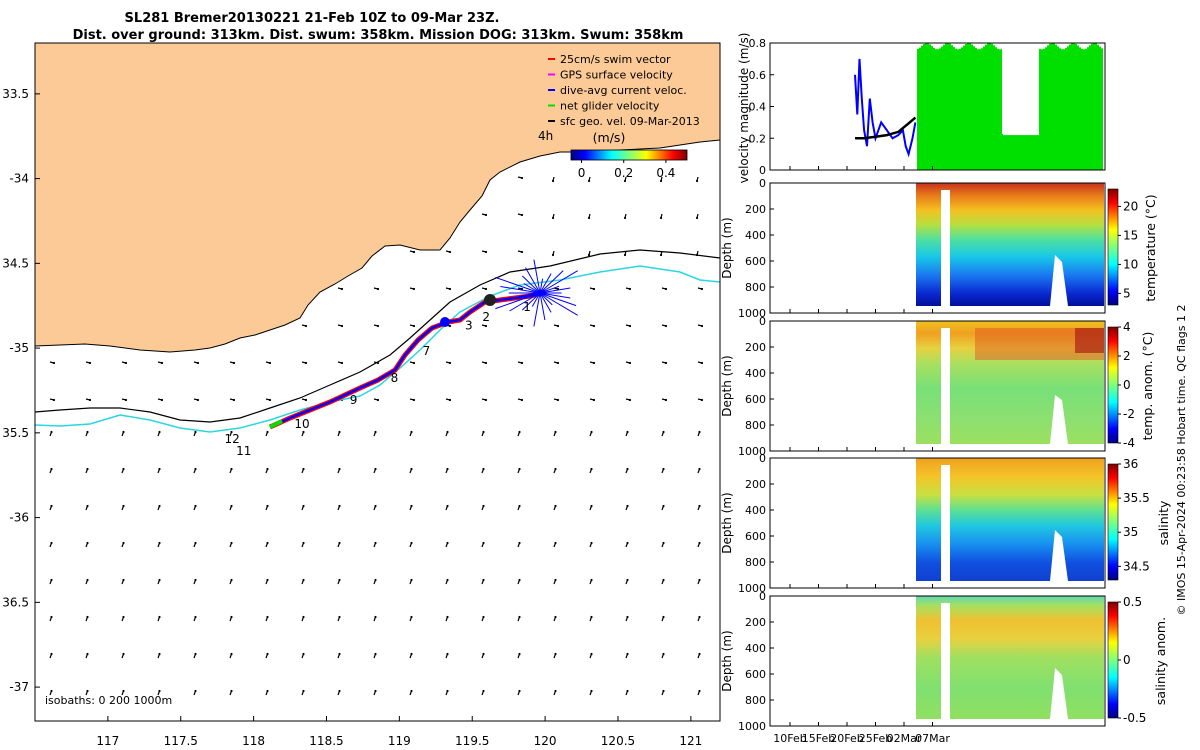 This screenshot has height=750, width=1200. What do you see at coordinates (15, 94) in the screenshot?
I see `map-y-tick-label: 33.5` at bounding box center [15, 94].